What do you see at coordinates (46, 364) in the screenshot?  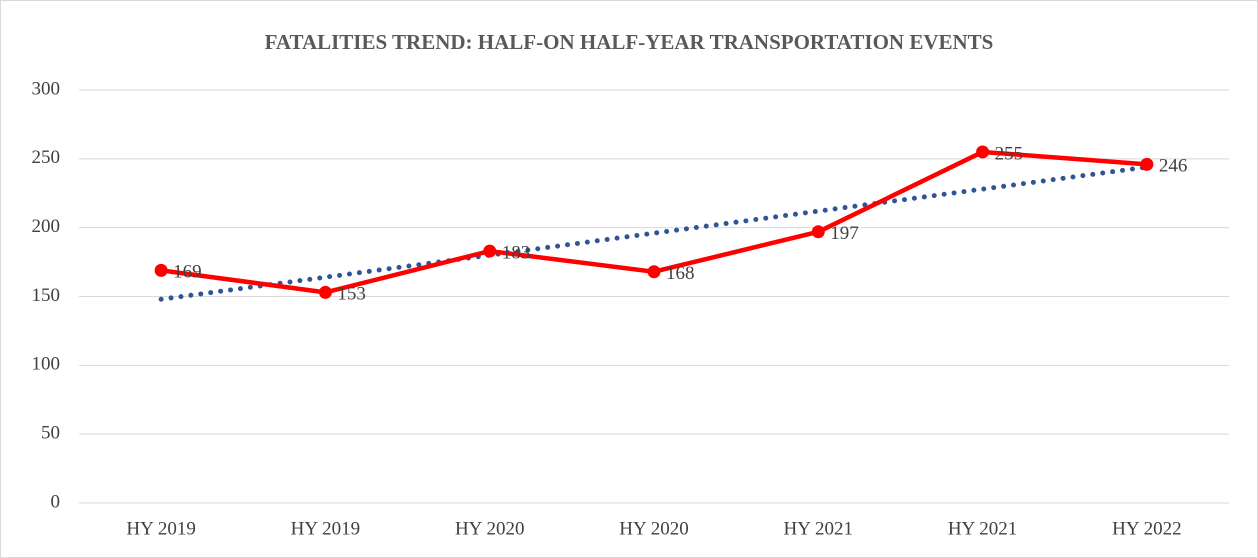 I see `y-tick-label: 100` at bounding box center [46, 364].